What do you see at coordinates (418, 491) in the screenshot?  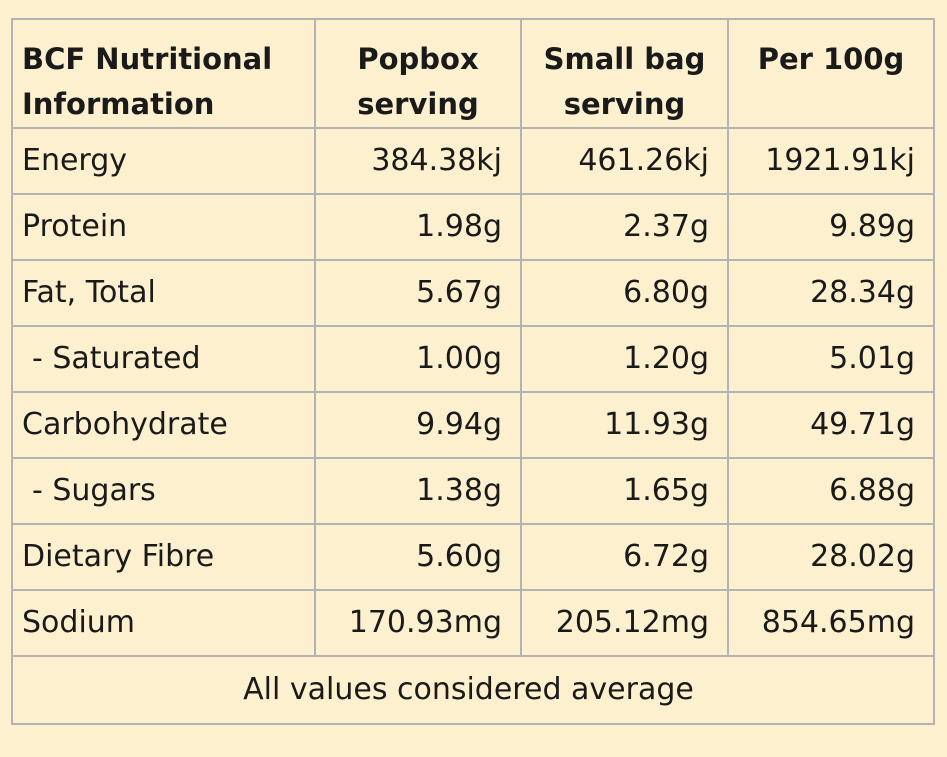 I see `popbox-value: 1.38g` at bounding box center [418, 491].